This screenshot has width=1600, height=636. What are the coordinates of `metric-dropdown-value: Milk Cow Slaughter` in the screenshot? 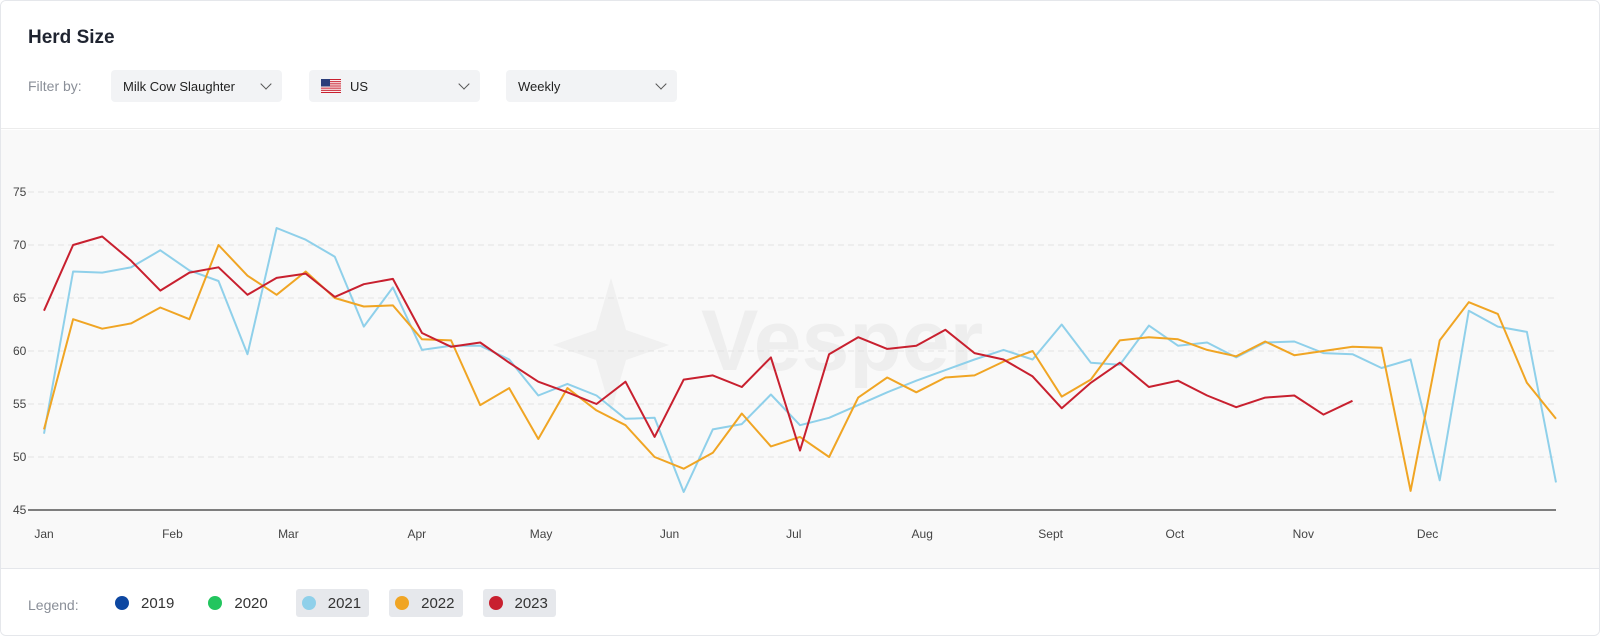 It's located at (179, 86).